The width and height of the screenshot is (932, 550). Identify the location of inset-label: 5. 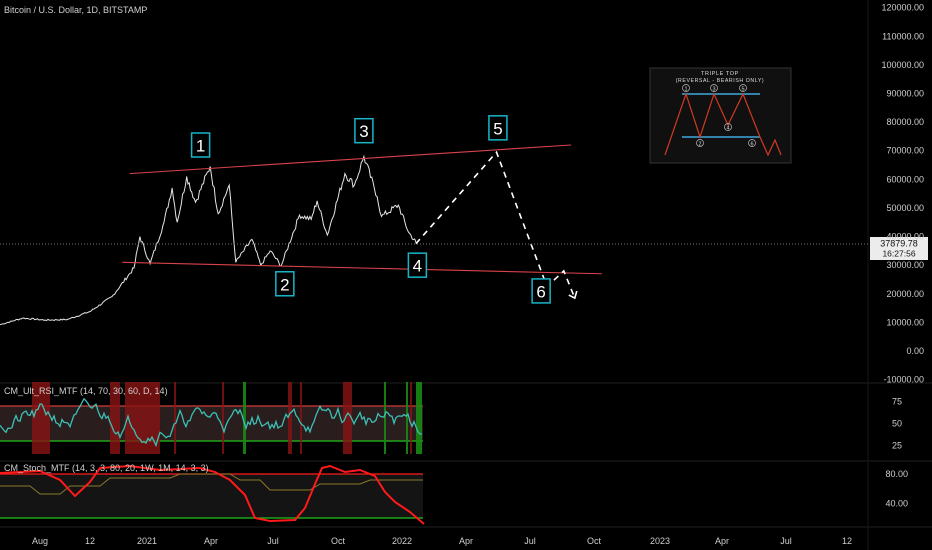
(742, 90).